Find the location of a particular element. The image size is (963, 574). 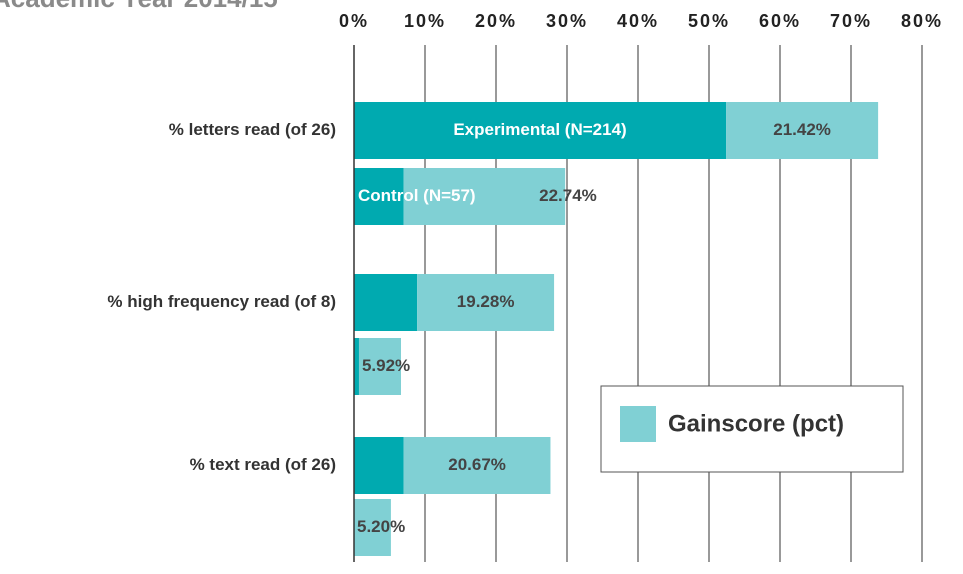

x-tick-label: 40% is located at coordinates (638, 21).